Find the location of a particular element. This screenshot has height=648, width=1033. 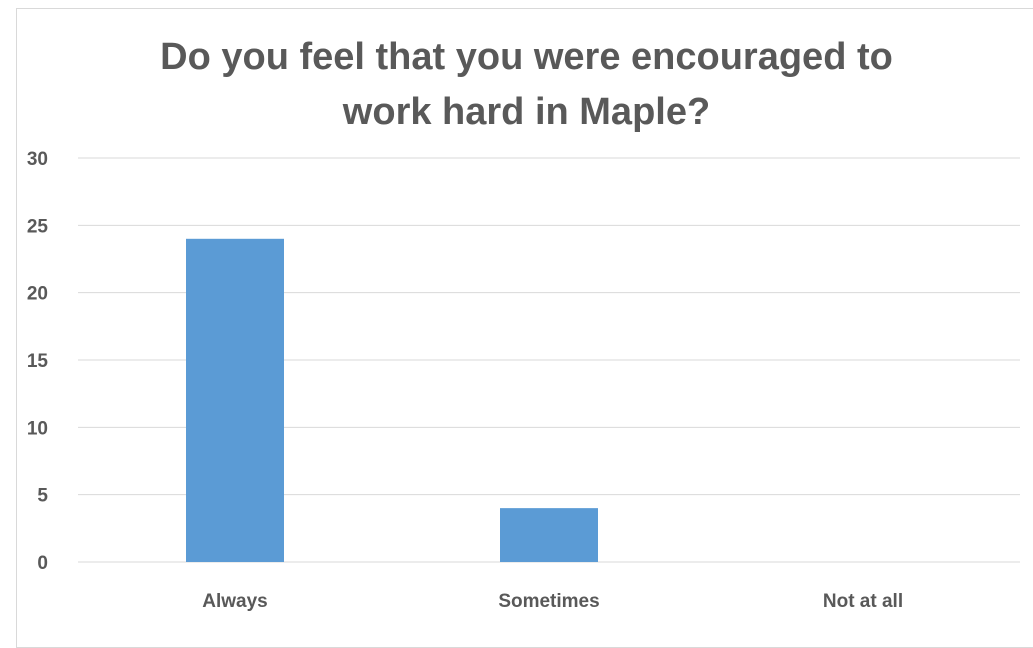

y-tick-label: 20 is located at coordinates (37, 294).